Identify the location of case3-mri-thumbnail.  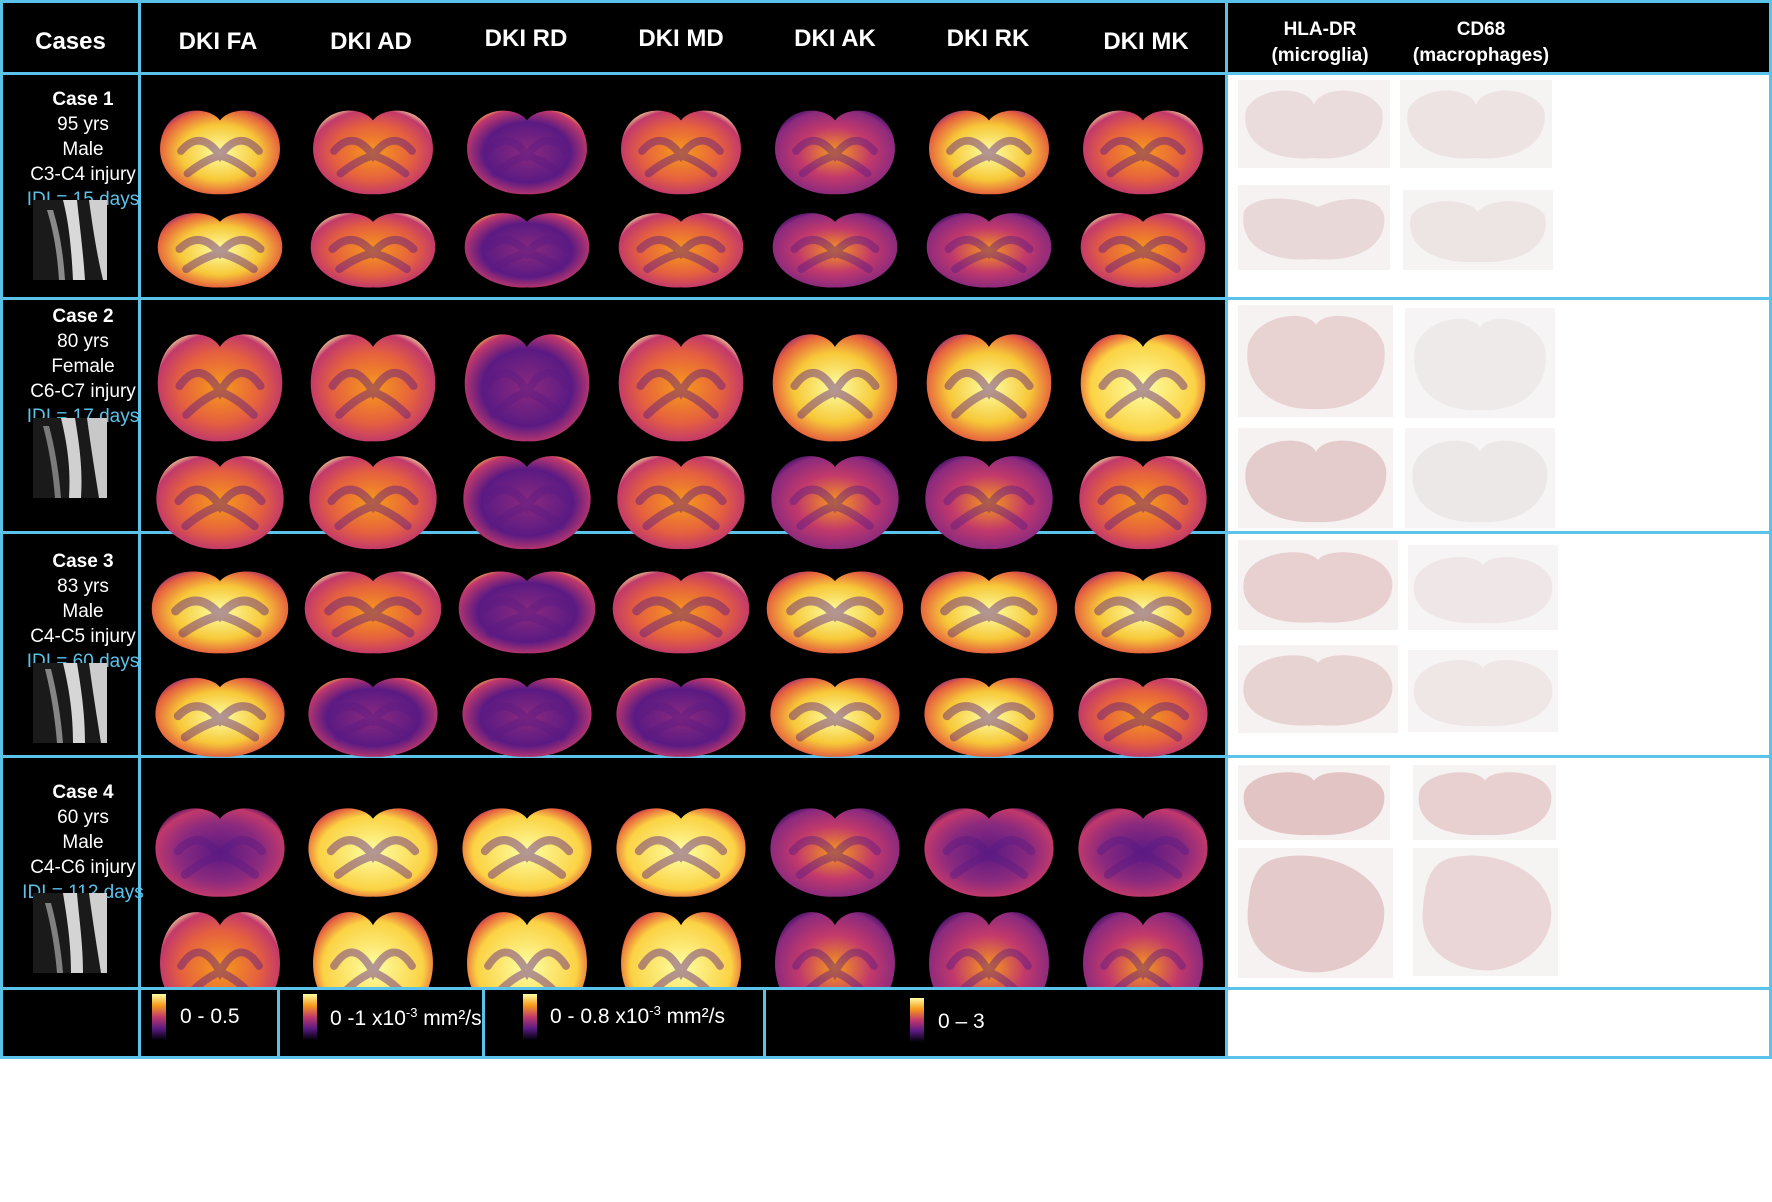
(70, 703).